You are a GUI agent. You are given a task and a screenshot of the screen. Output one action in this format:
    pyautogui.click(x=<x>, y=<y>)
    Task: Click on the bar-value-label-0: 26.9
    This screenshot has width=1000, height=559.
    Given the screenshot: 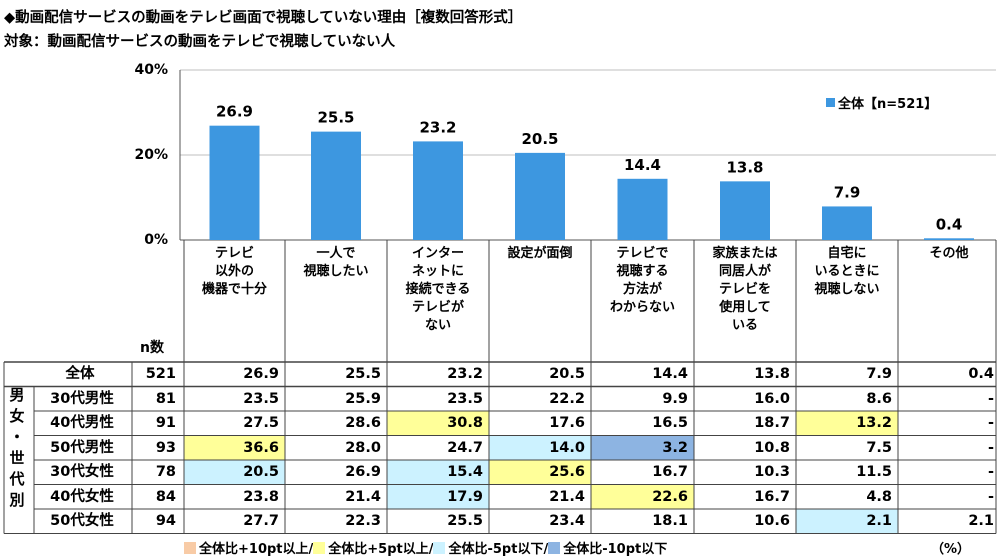 What is the action you would take?
    pyautogui.click(x=234, y=112)
    